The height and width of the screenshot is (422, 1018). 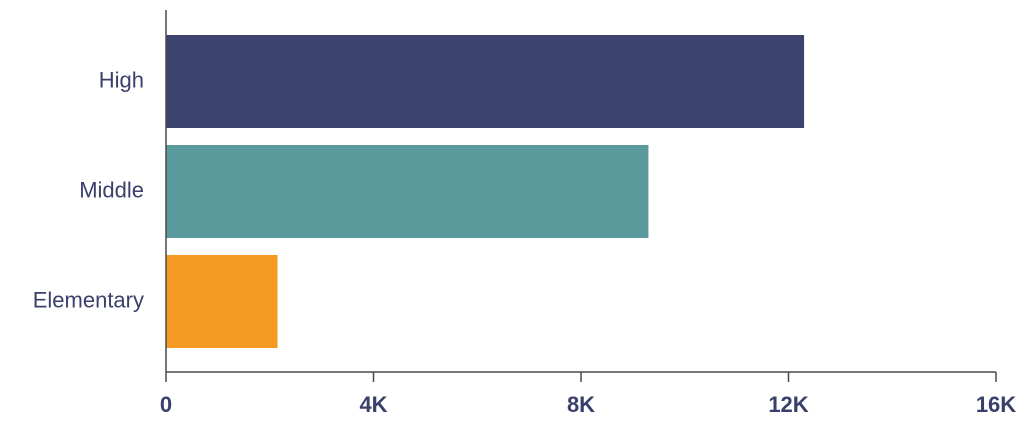 What do you see at coordinates (222, 301) in the screenshot?
I see `bar-elementary` at bounding box center [222, 301].